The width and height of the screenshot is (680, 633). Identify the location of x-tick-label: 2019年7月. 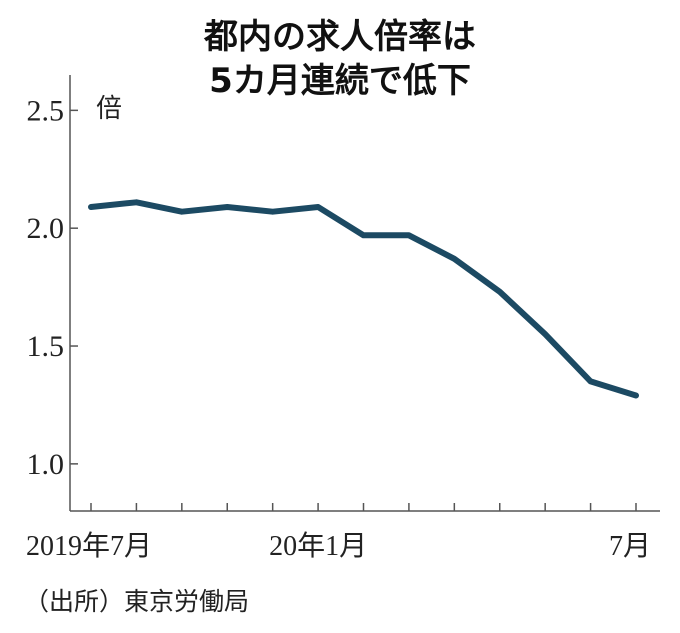
(89, 546).